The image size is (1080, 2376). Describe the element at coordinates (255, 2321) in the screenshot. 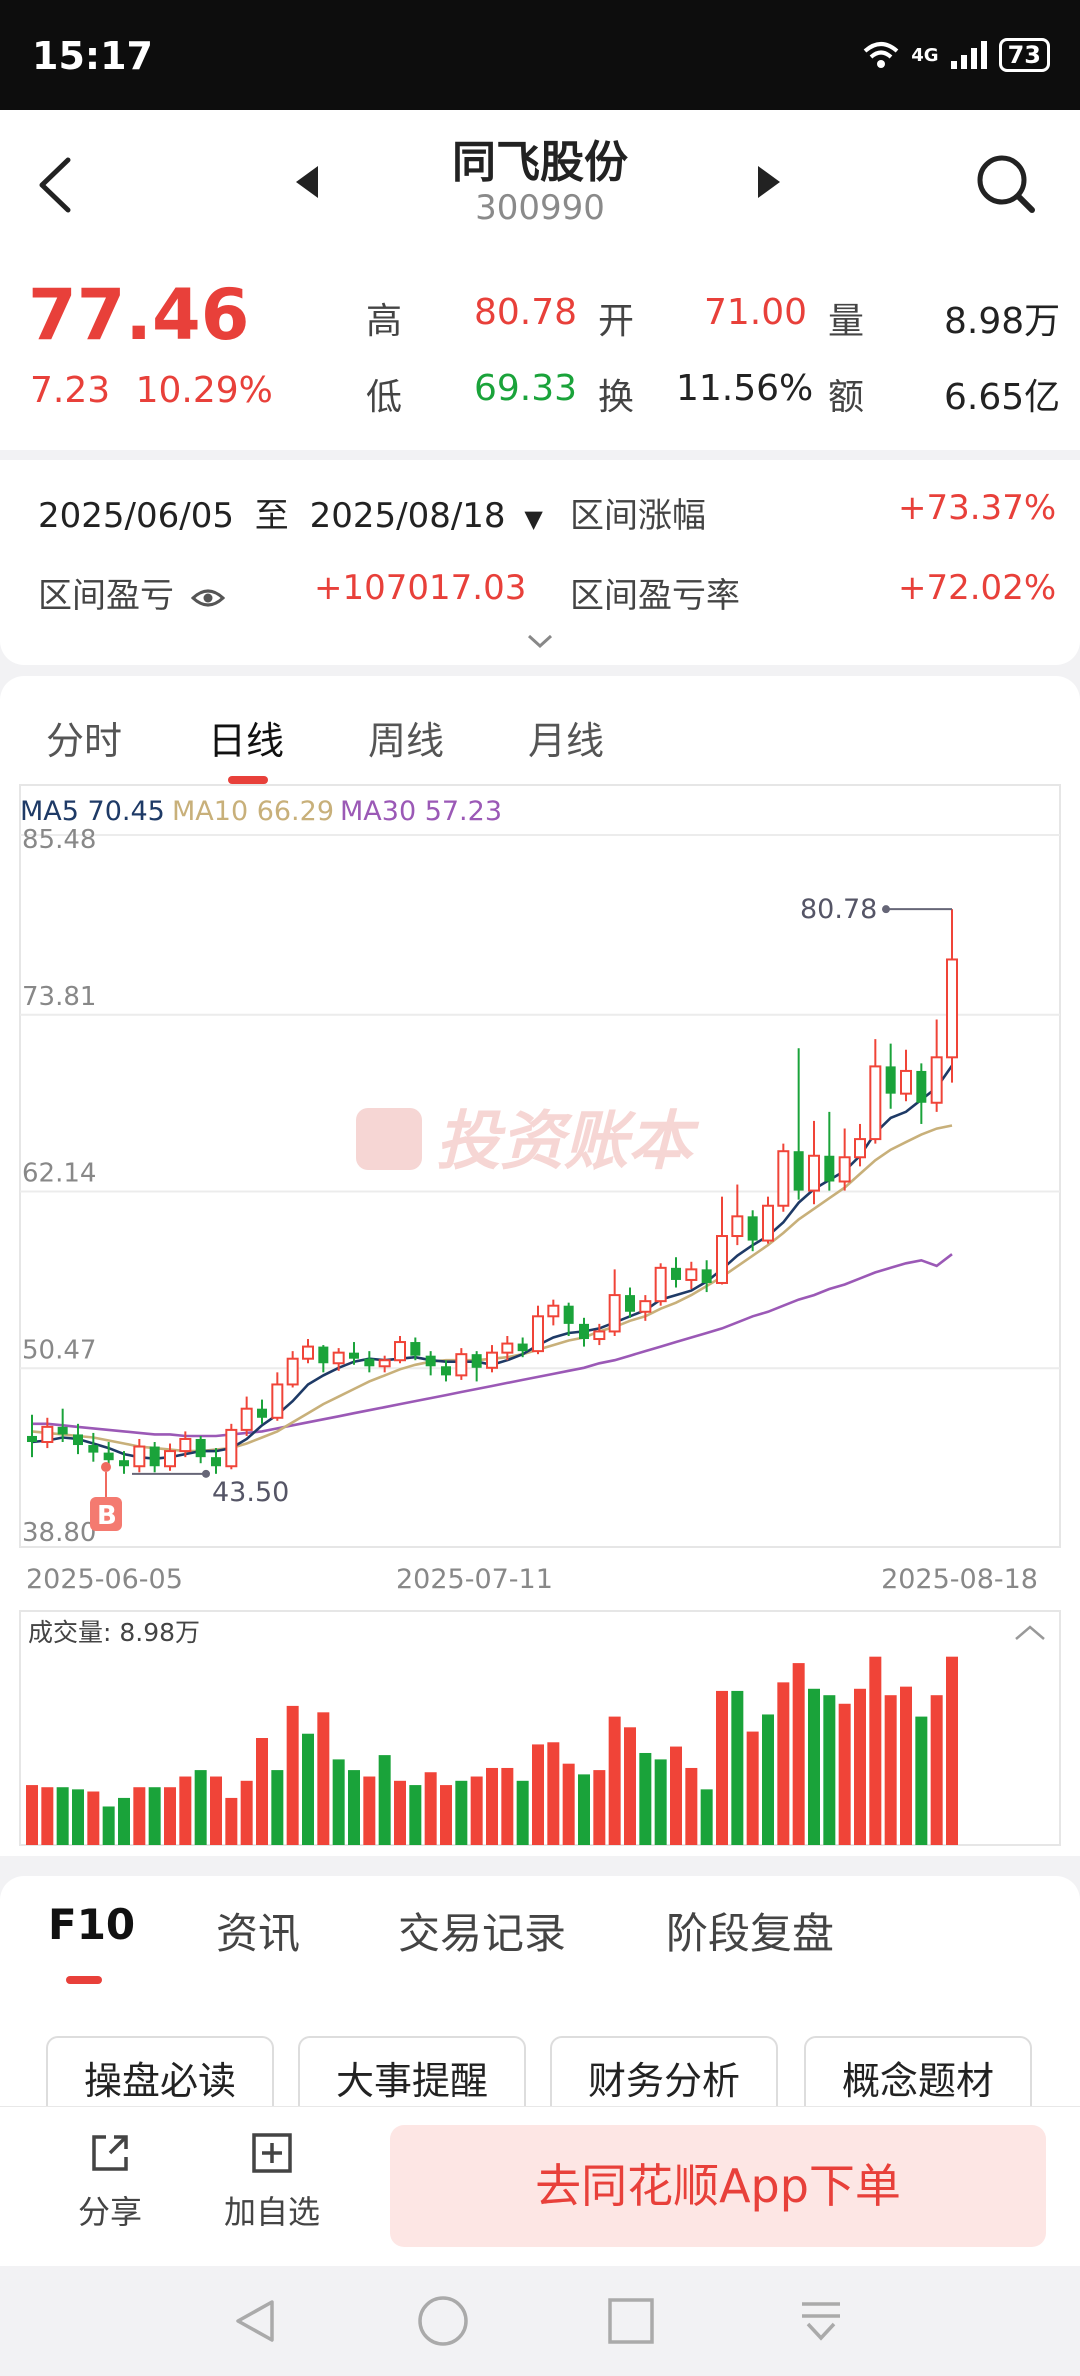

I see `nav-back-icon` at that location.